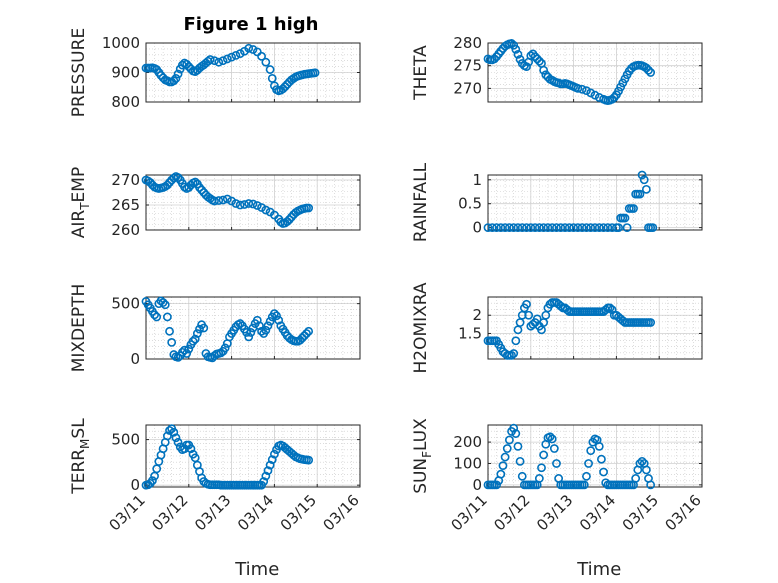 This screenshot has width=778, height=583. What do you see at coordinates (255, 512) in the screenshot?
I see `x-tick-label: 03/14` at bounding box center [255, 512].